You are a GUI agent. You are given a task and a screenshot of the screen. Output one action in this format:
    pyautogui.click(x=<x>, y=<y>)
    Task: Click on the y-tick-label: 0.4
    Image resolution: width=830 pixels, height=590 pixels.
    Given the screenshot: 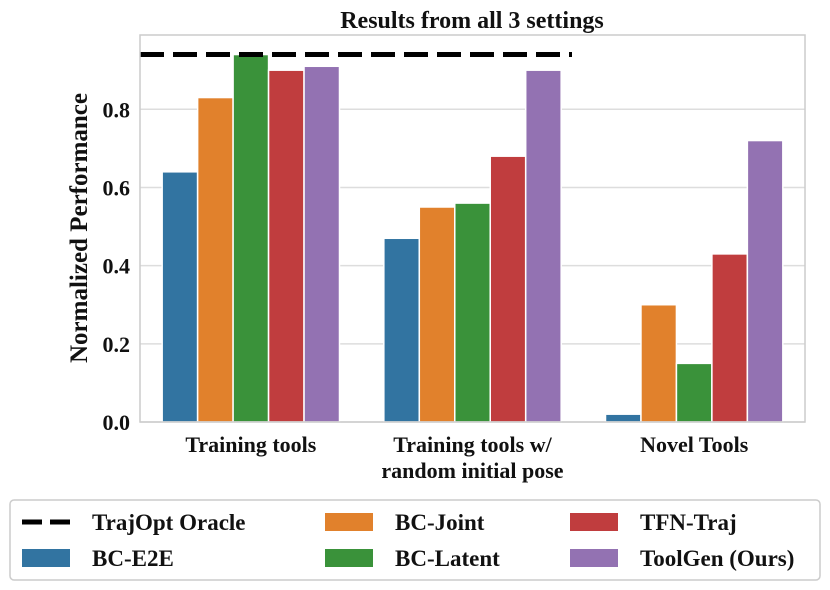 What is the action you would take?
    pyautogui.click(x=117, y=266)
    